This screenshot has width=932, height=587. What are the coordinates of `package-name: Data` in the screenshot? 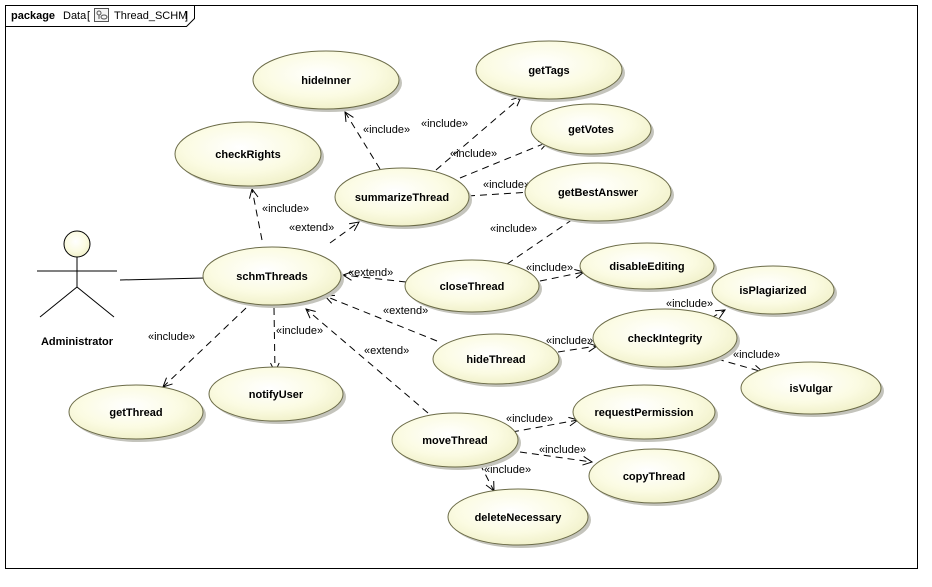 It's located at (75, 16).